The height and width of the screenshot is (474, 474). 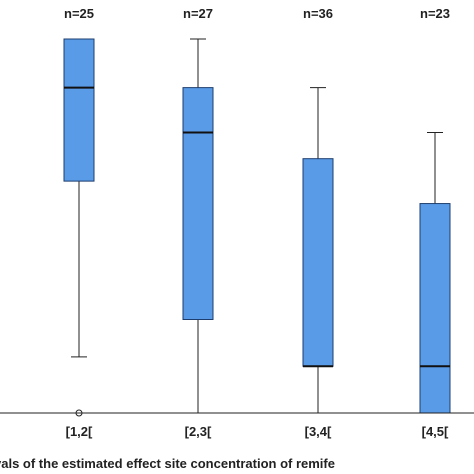 What do you see at coordinates (435, 13) in the screenshot?
I see `count-label-4: n=23` at bounding box center [435, 13].